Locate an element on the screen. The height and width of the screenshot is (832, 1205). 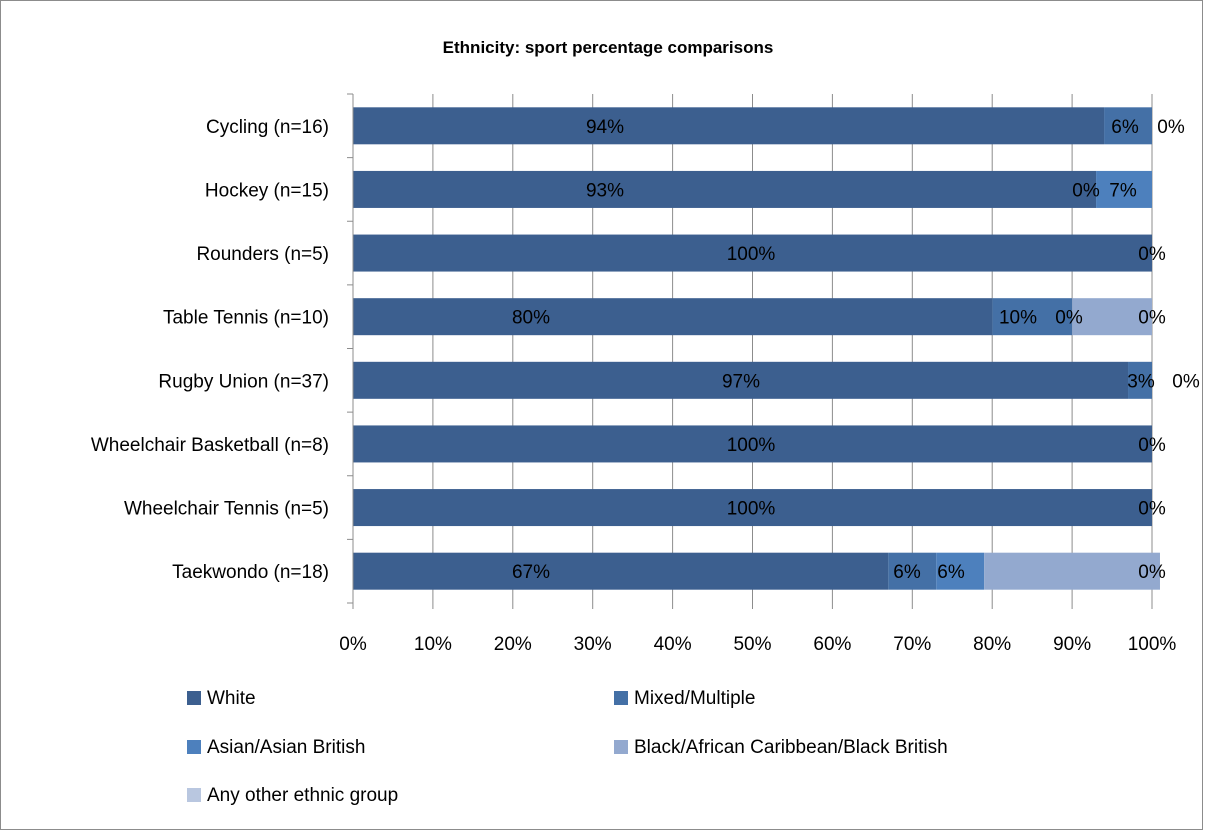
x-tick-label: 10% is located at coordinates (433, 644).